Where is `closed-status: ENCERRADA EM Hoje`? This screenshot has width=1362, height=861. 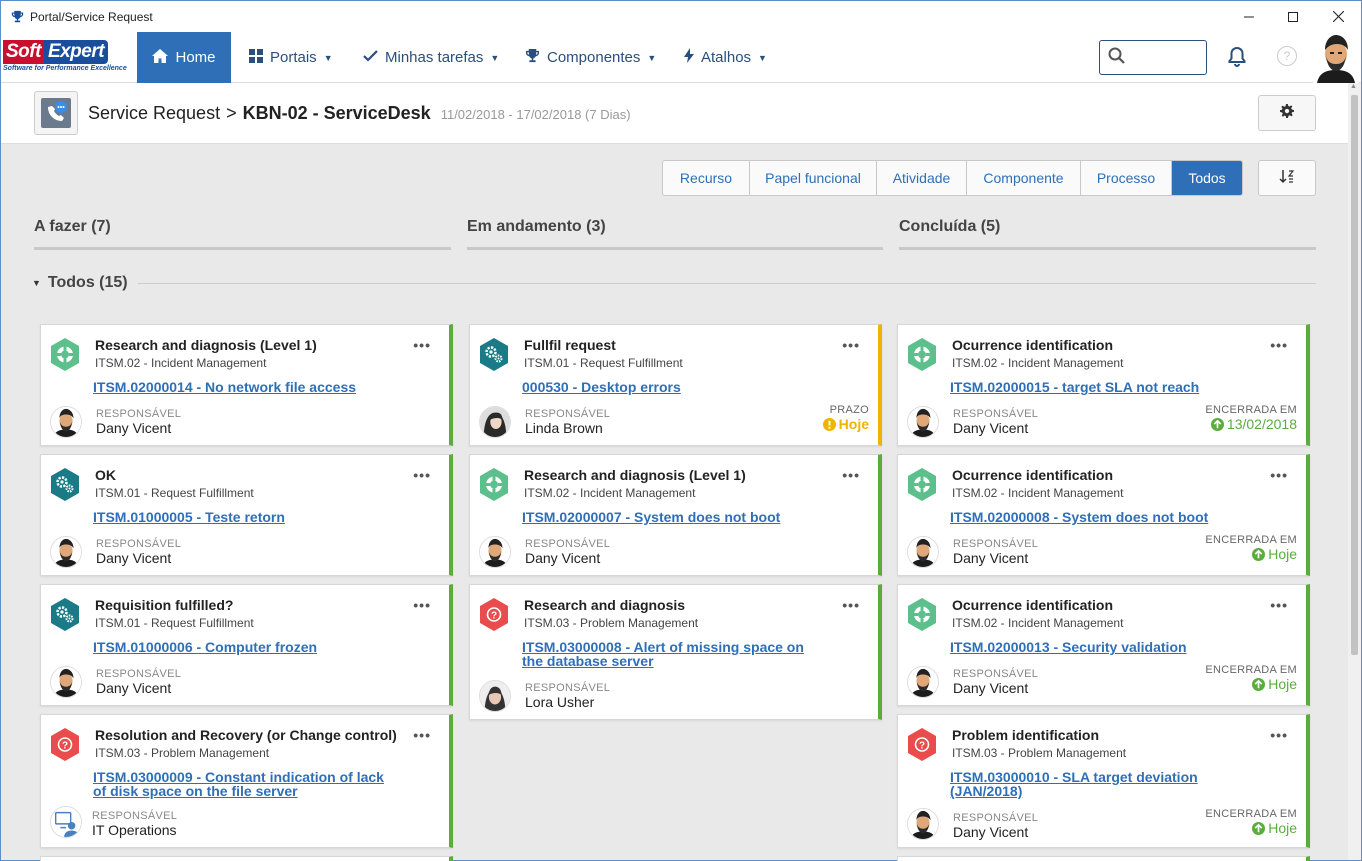 closed-status: ENCERRADA EM Hoje is located at coordinates (1251, 548).